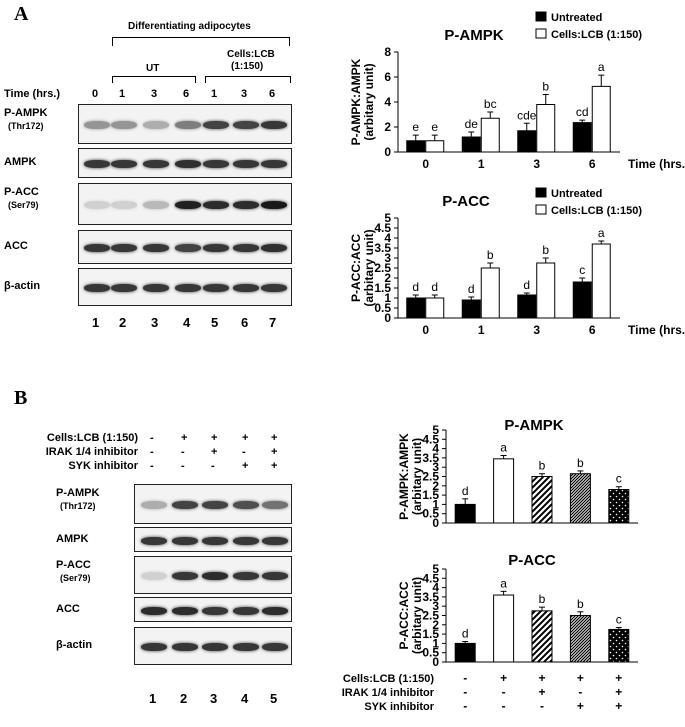 Image resolution: width=685 pixels, height=727 pixels. I want to click on c0-letter-2-0: cde, so click(527, 115).